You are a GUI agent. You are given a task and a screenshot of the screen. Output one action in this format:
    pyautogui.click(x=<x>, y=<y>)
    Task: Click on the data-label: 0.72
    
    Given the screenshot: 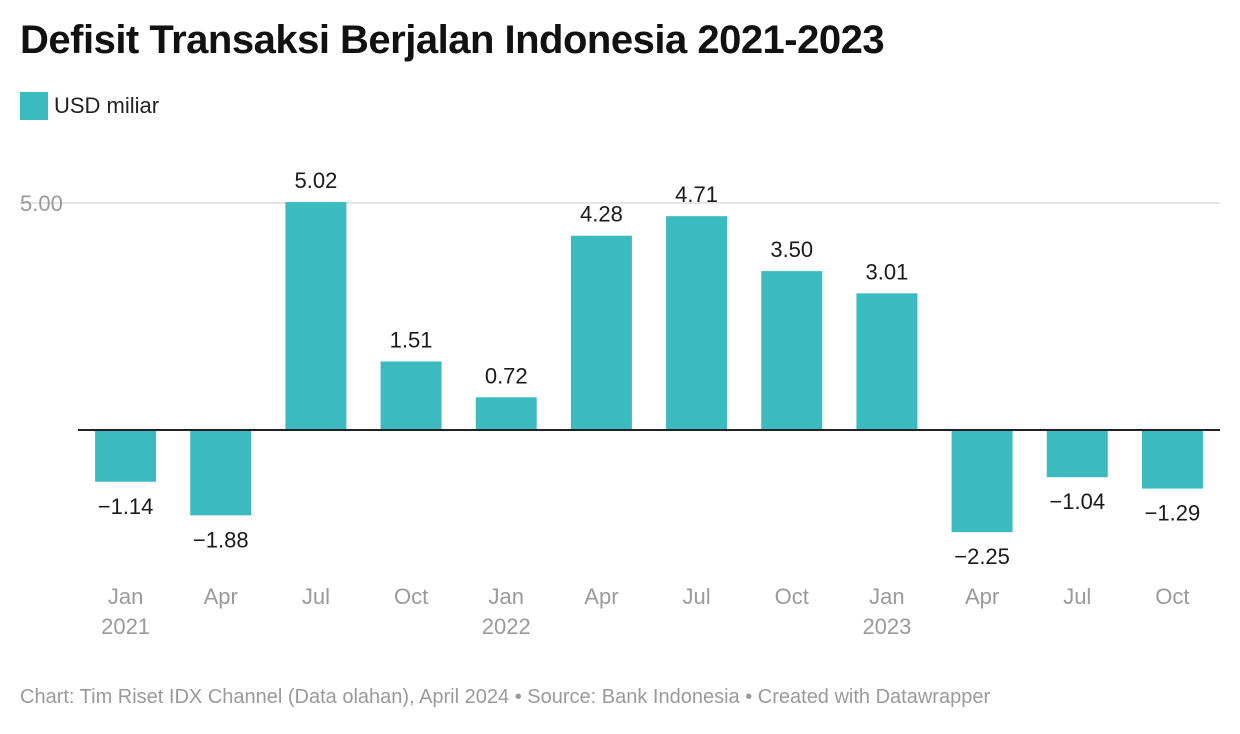 What is the action you would take?
    pyautogui.click(x=506, y=375)
    